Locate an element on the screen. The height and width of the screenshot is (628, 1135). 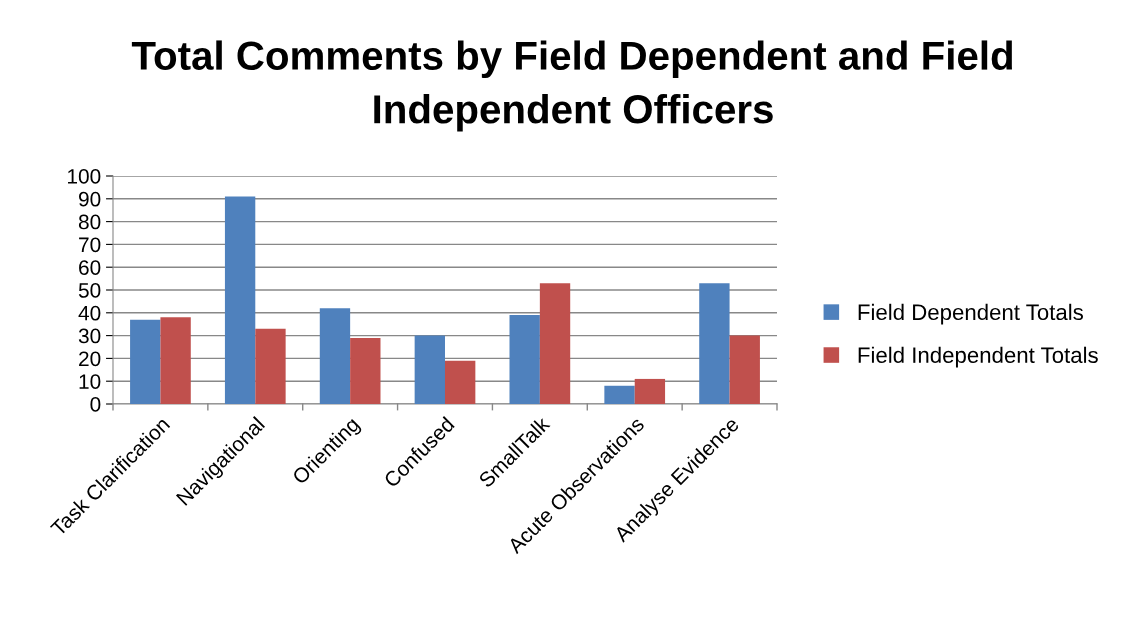
y-tick-label: 90 is located at coordinates (90, 199).